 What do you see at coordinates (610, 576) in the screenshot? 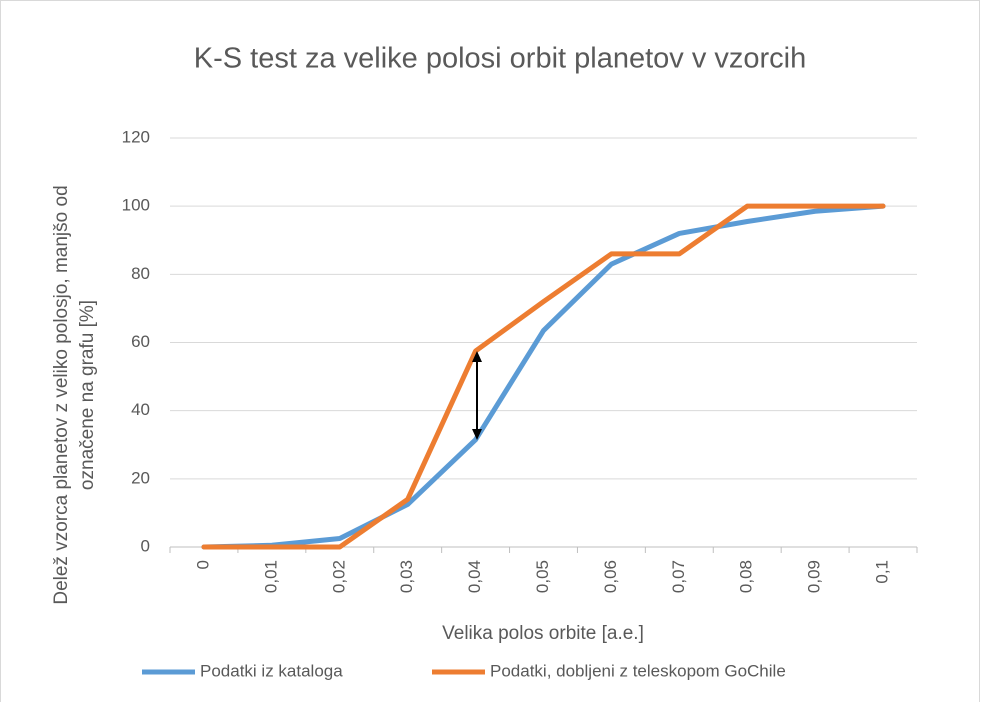
I see `x-tick-label: 0,06` at bounding box center [610, 576].